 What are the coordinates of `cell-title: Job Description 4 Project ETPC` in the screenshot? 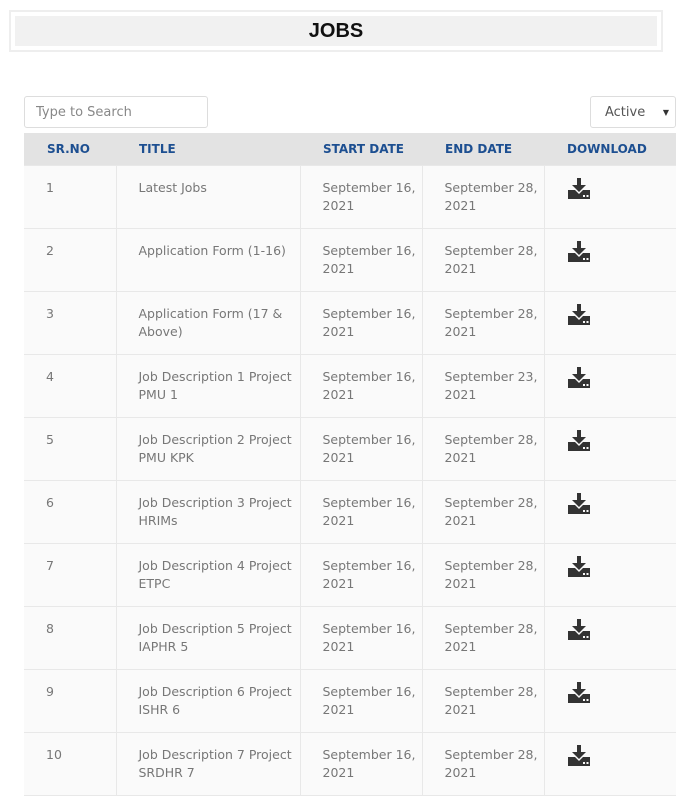 It's located at (208, 575).